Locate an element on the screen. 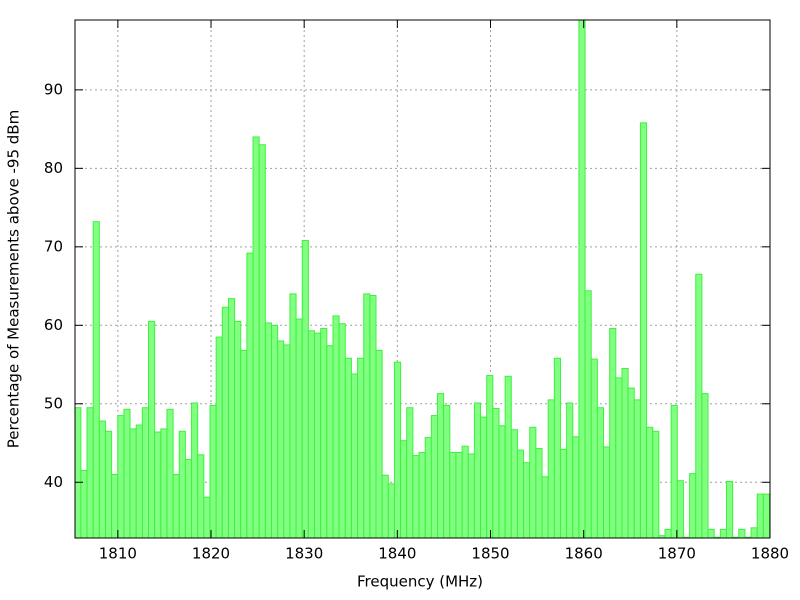  x-tick-label: 1850 is located at coordinates (490, 554).